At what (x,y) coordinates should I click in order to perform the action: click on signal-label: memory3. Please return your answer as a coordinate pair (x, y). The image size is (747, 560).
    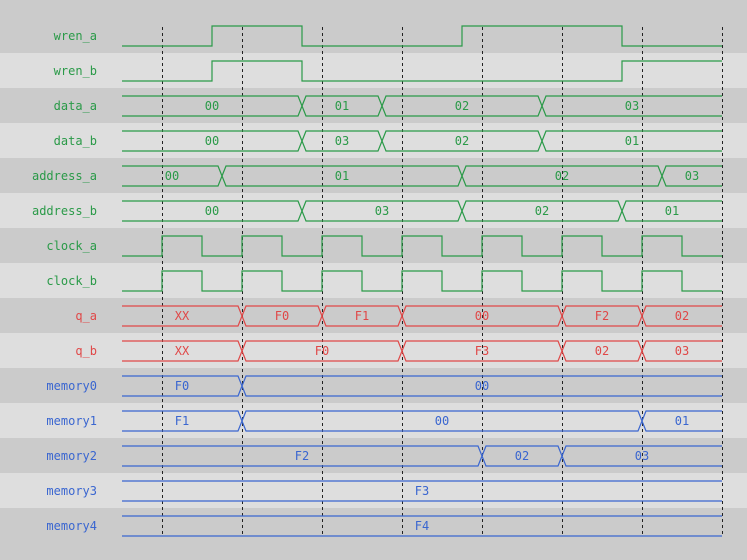
    Looking at the image, I should click on (71, 491).